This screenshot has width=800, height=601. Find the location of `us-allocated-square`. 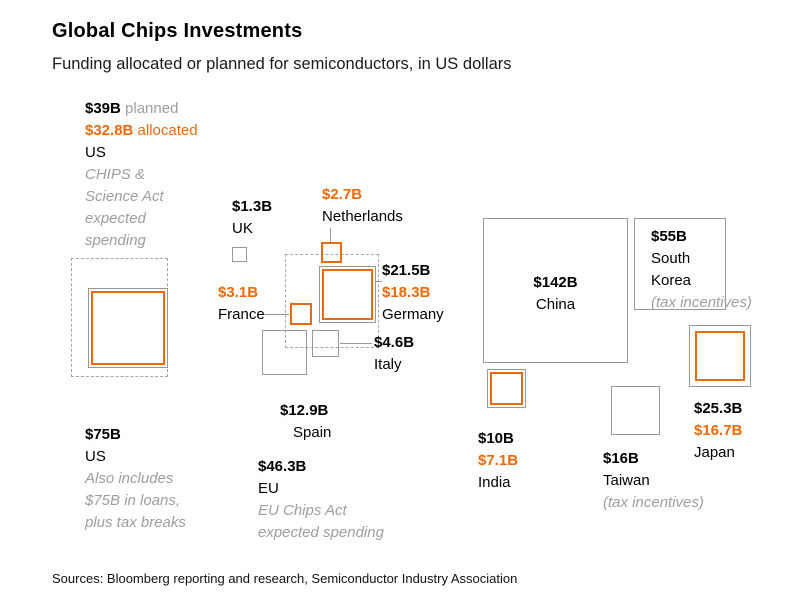

us-allocated-square is located at coordinates (128, 328).